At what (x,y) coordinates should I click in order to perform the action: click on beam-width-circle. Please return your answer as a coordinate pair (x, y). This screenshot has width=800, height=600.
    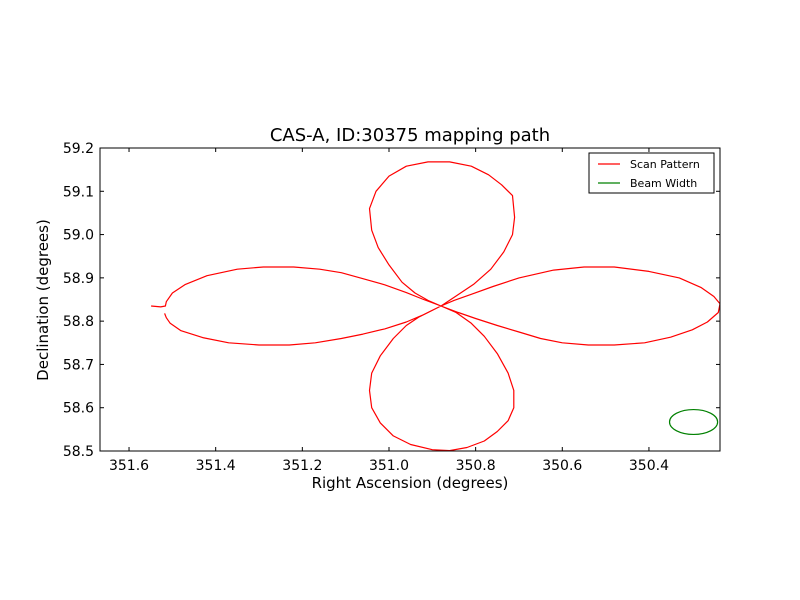
    Looking at the image, I should click on (693, 422).